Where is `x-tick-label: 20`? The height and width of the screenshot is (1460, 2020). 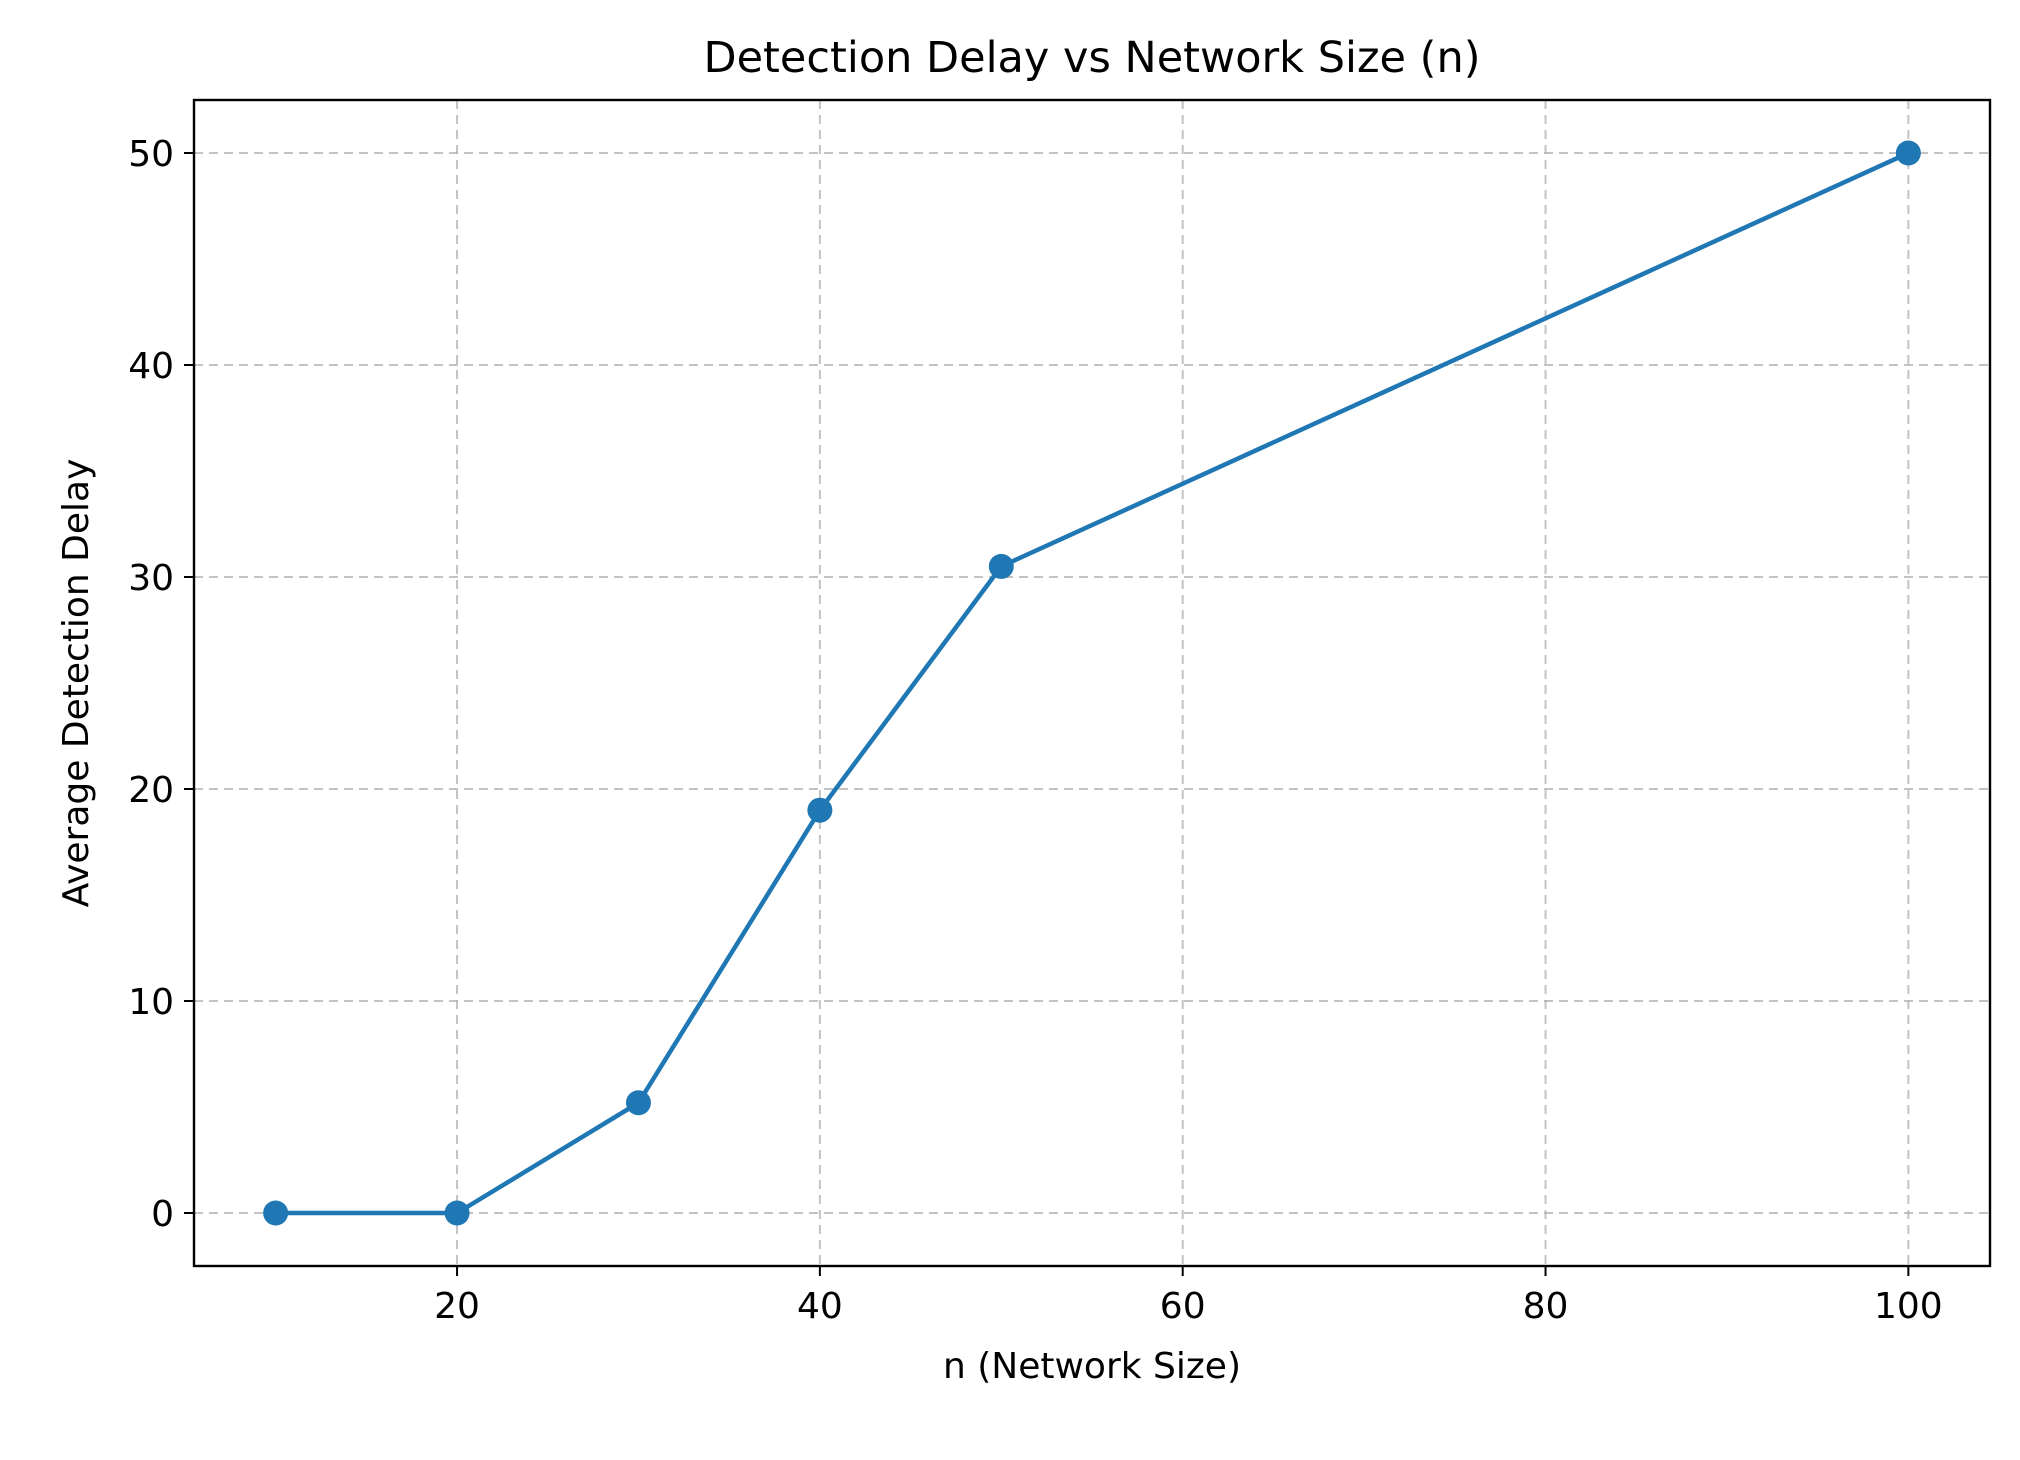 x-tick-label: 20 is located at coordinates (457, 1306).